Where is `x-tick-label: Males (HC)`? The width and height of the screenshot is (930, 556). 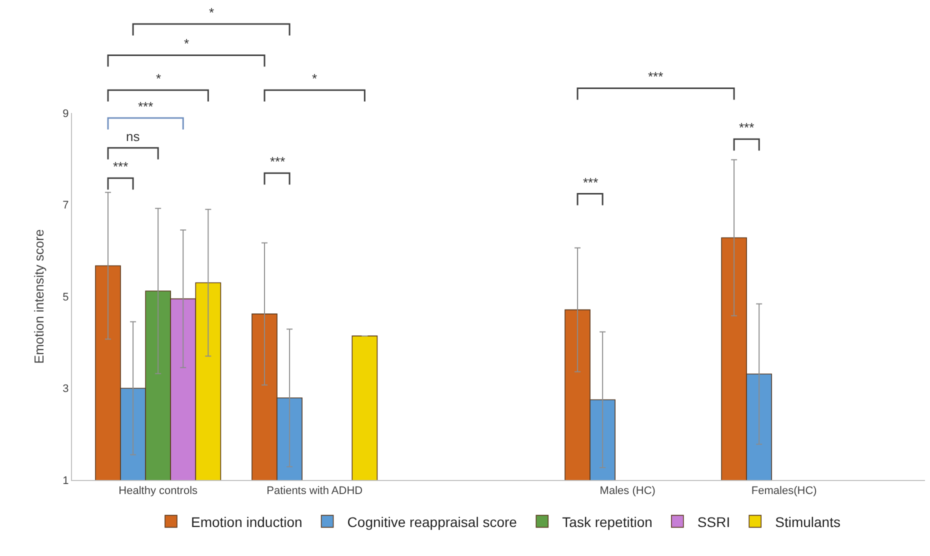
x-tick-label: Males (HC) is located at coordinates (628, 491).